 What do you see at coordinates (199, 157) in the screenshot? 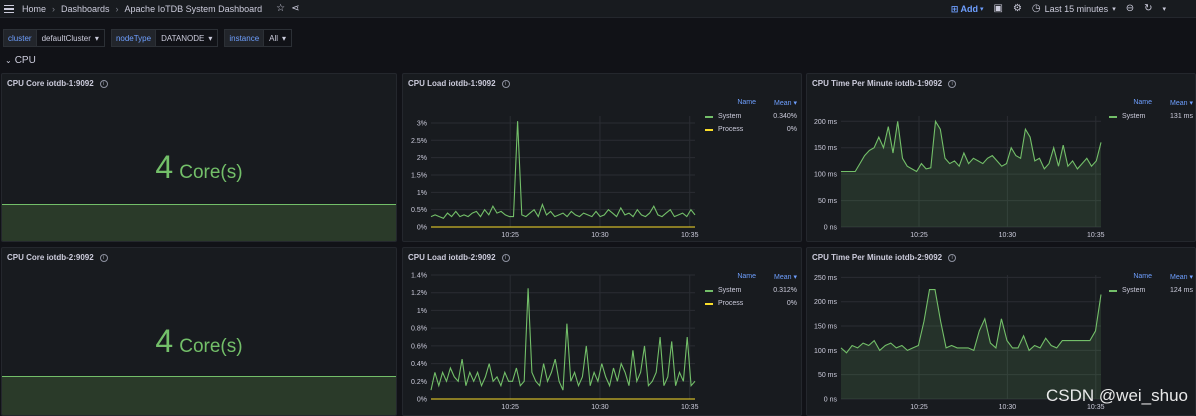
I see `panel-cpu-core-1: CPU Core iotdb-1:9092 i 4 Core(s)` at bounding box center [199, 157].